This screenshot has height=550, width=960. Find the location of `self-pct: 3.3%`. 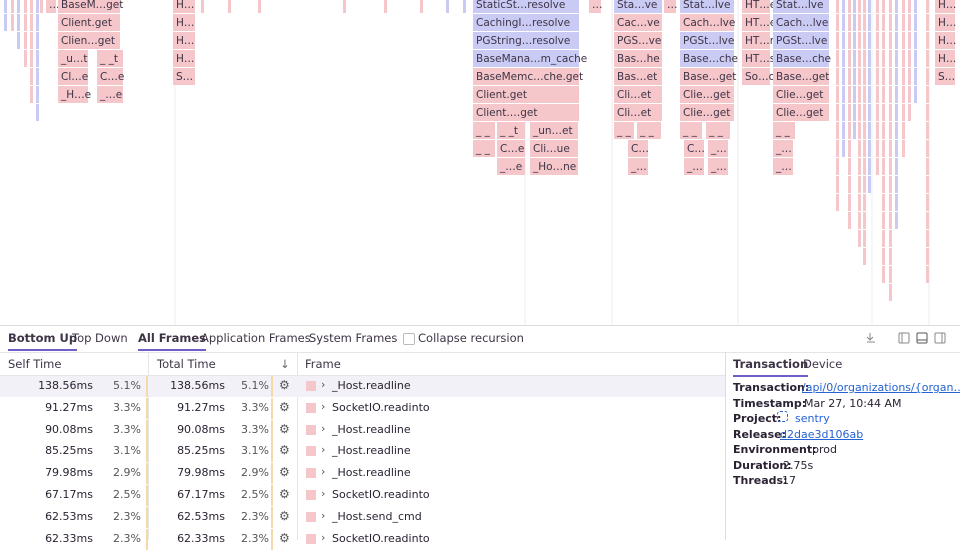

self-pct: 3.3% is located at coordinates (127, 429).